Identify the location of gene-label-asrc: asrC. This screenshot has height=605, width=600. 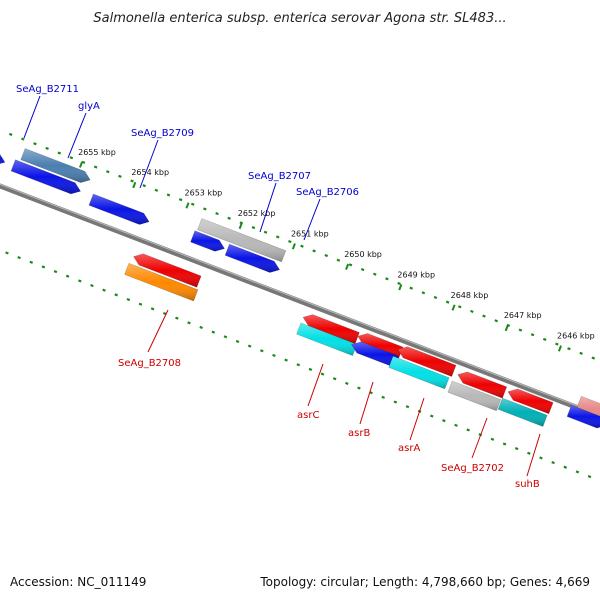
(310, 392).